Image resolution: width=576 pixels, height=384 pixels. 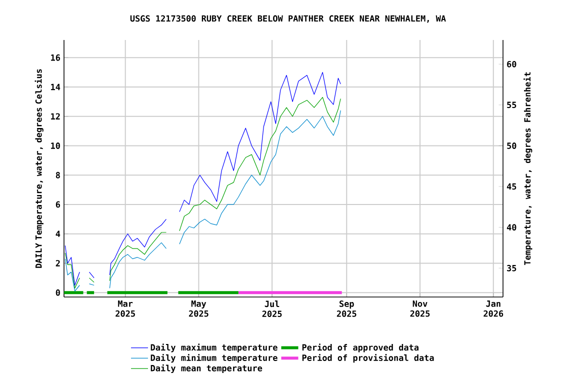 I want to click on x-tick-label: Mar 2025, so click(x=125, y=308).